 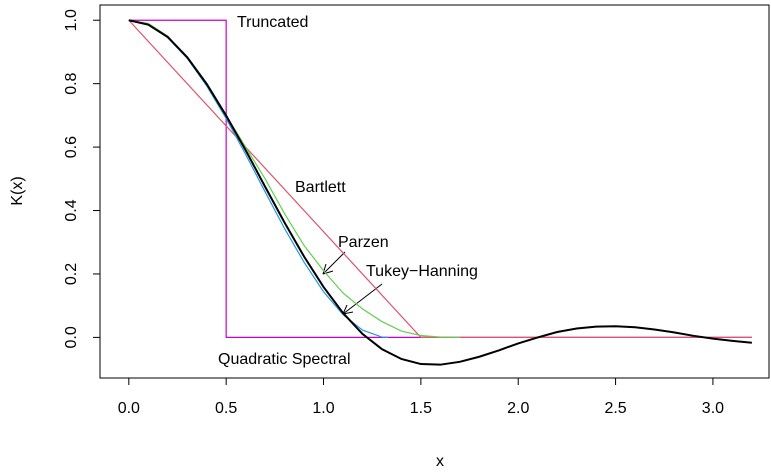 What do you see at coordinates (323, 408) in the screenshot?
I see `x-tick-label: 1.0` at bounding box center [323, 408].